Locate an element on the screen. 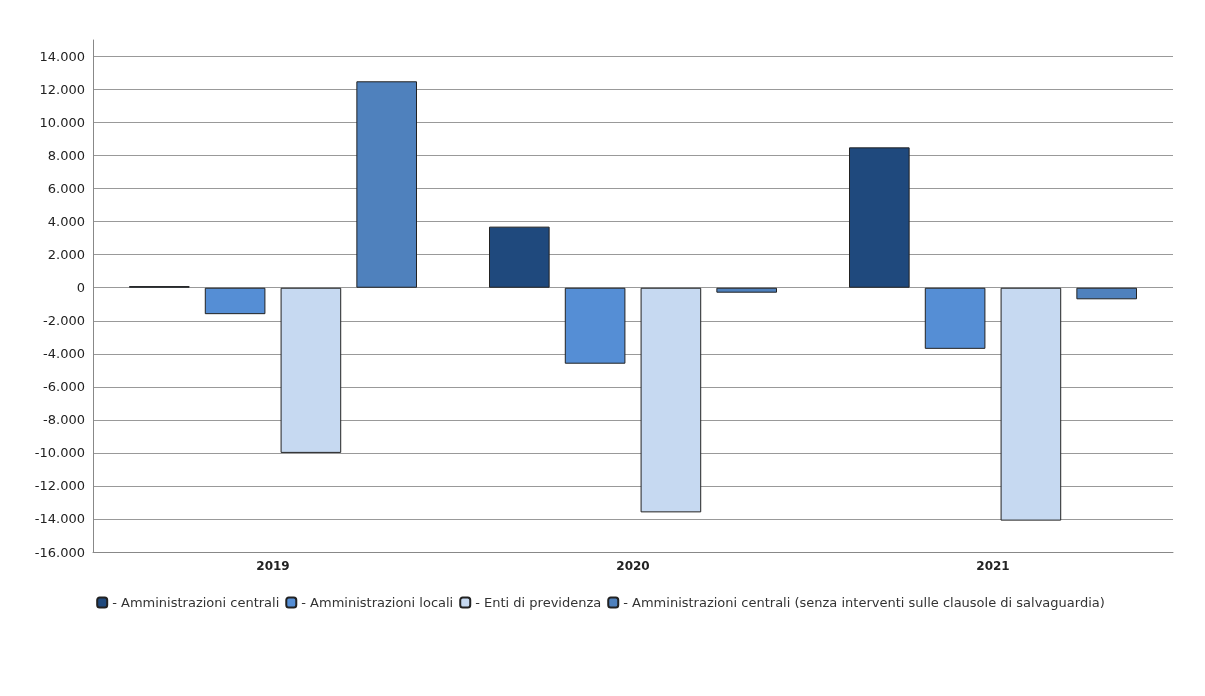  x-tick-label: 2019 is located at coordinates (273, 566).